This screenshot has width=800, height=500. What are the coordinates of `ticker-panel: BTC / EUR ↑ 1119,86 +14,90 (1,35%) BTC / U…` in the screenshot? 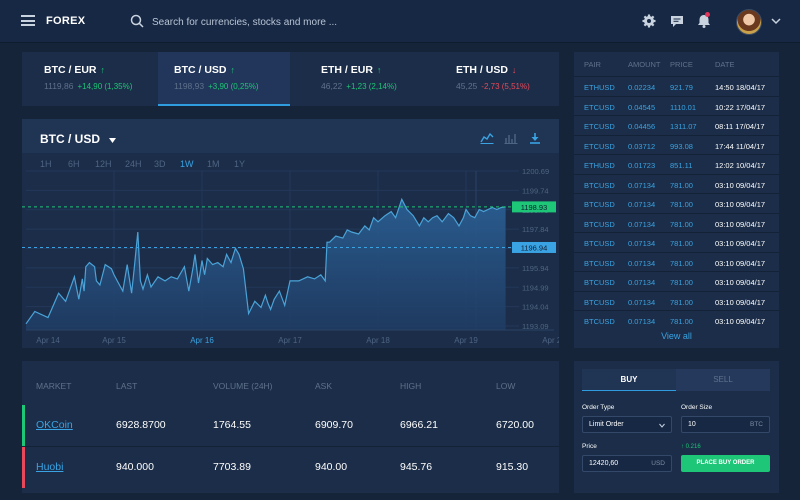 It's located at (290, 79).